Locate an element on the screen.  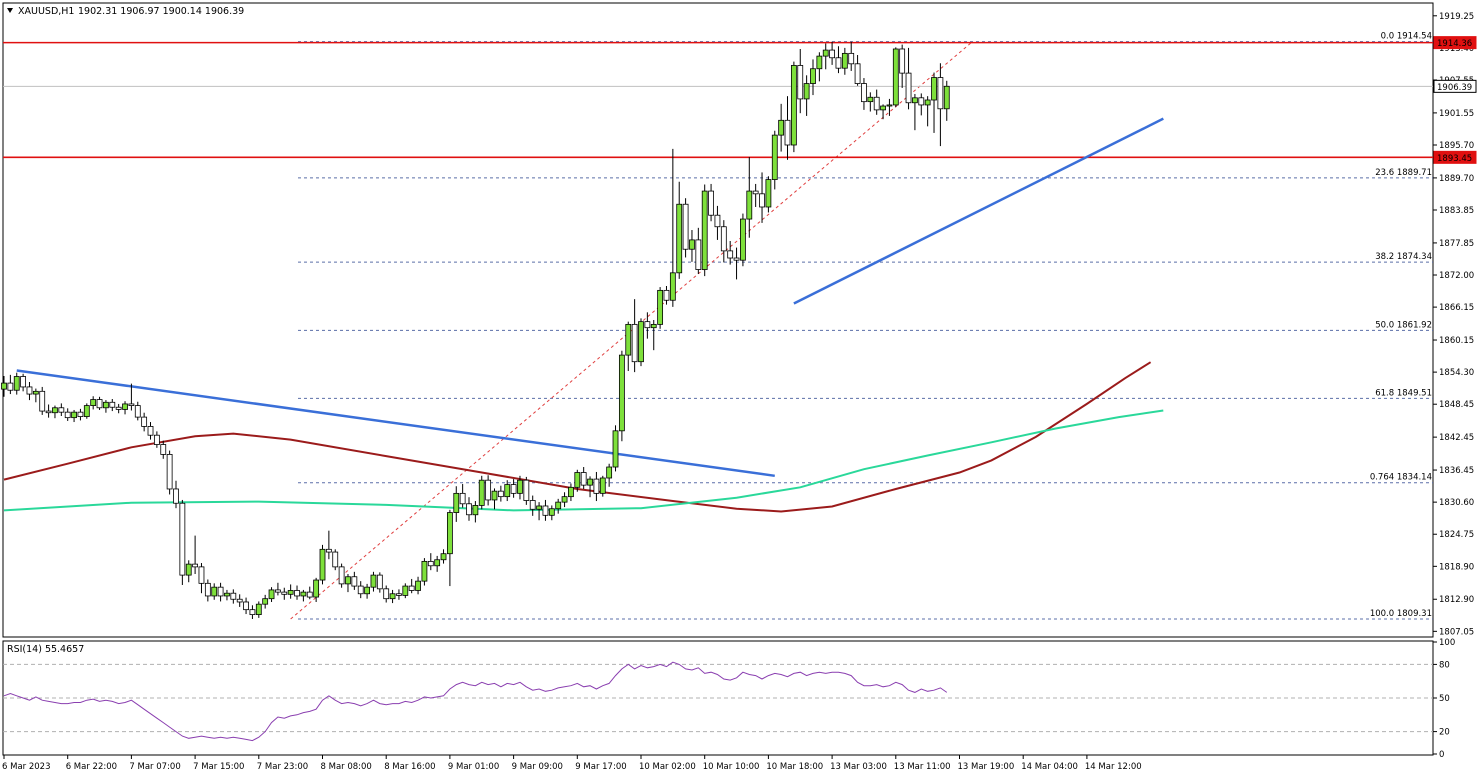
fib-level-label: 38.2 1874.34 is located at coordinates (1403, 257).